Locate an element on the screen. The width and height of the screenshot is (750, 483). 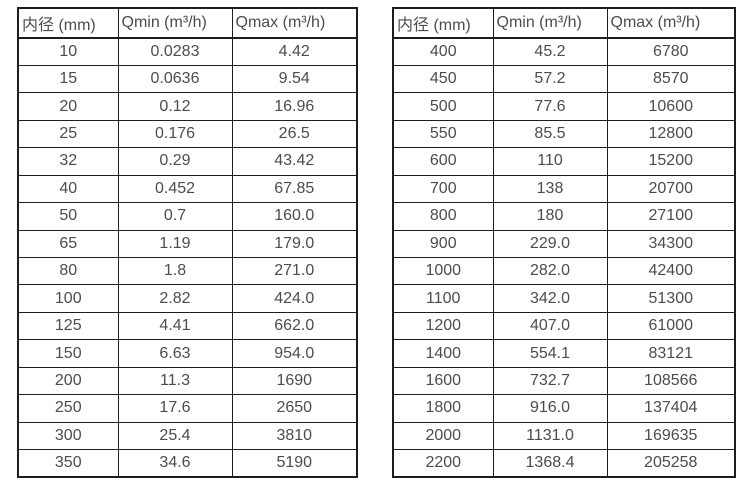
qmin-cell: 916.0 is located at coordinates (550, 408).